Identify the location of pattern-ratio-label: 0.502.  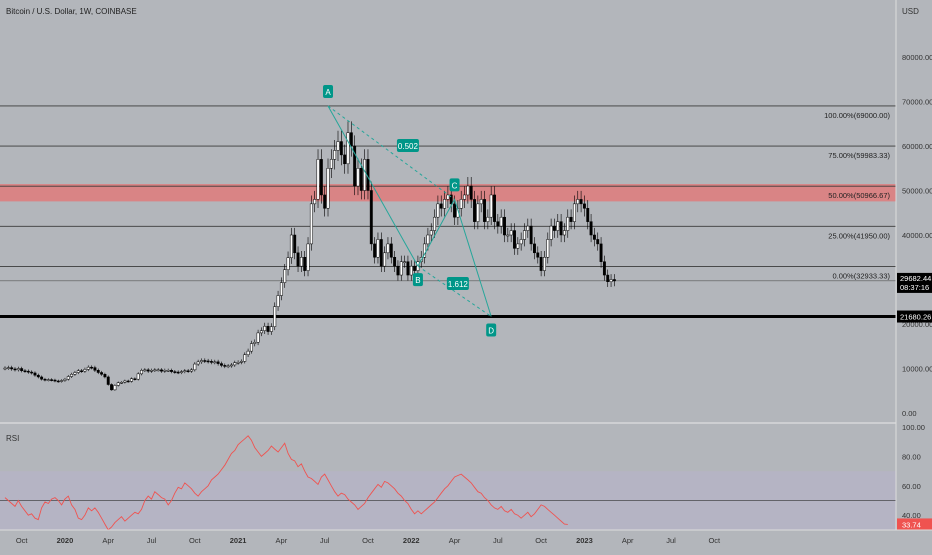
(408, 146).